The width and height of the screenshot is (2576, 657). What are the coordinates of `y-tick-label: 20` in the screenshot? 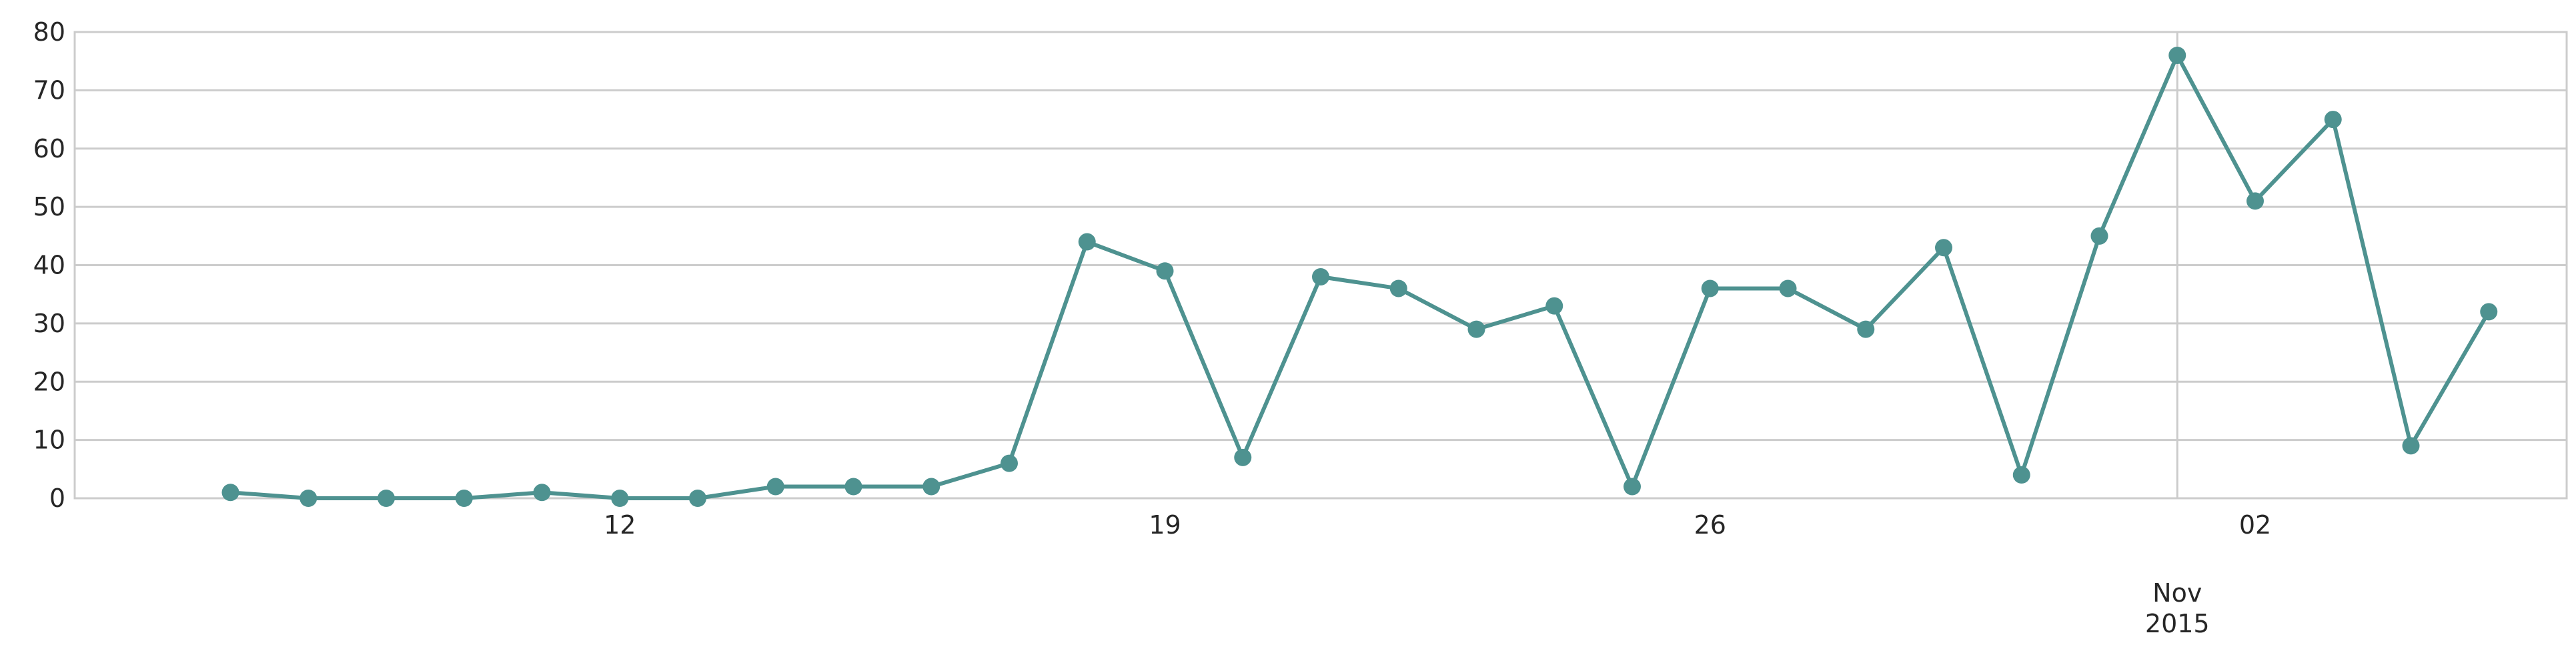 It's located at (49, 381).